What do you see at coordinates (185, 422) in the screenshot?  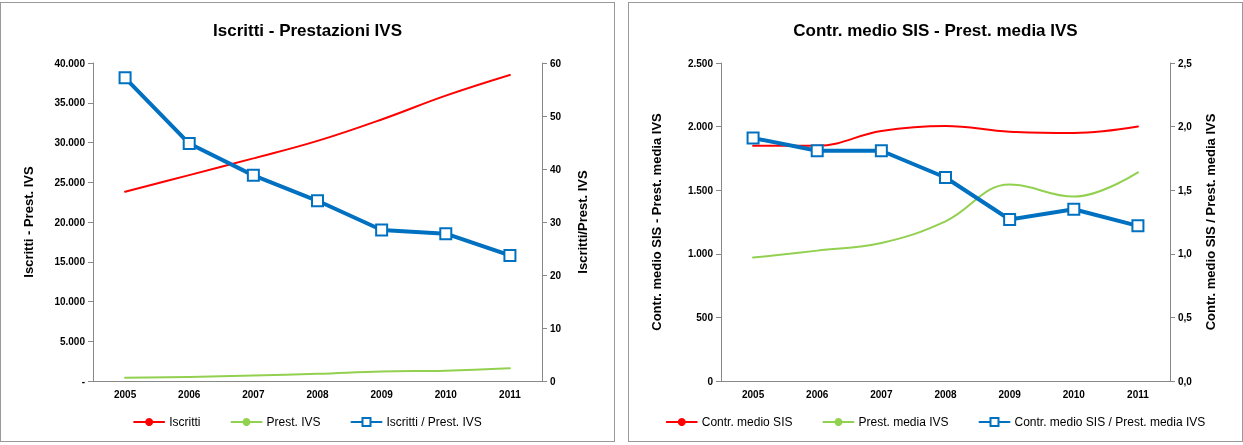 I see `legend-label: Iscritti` at bounding box center [185, 422].